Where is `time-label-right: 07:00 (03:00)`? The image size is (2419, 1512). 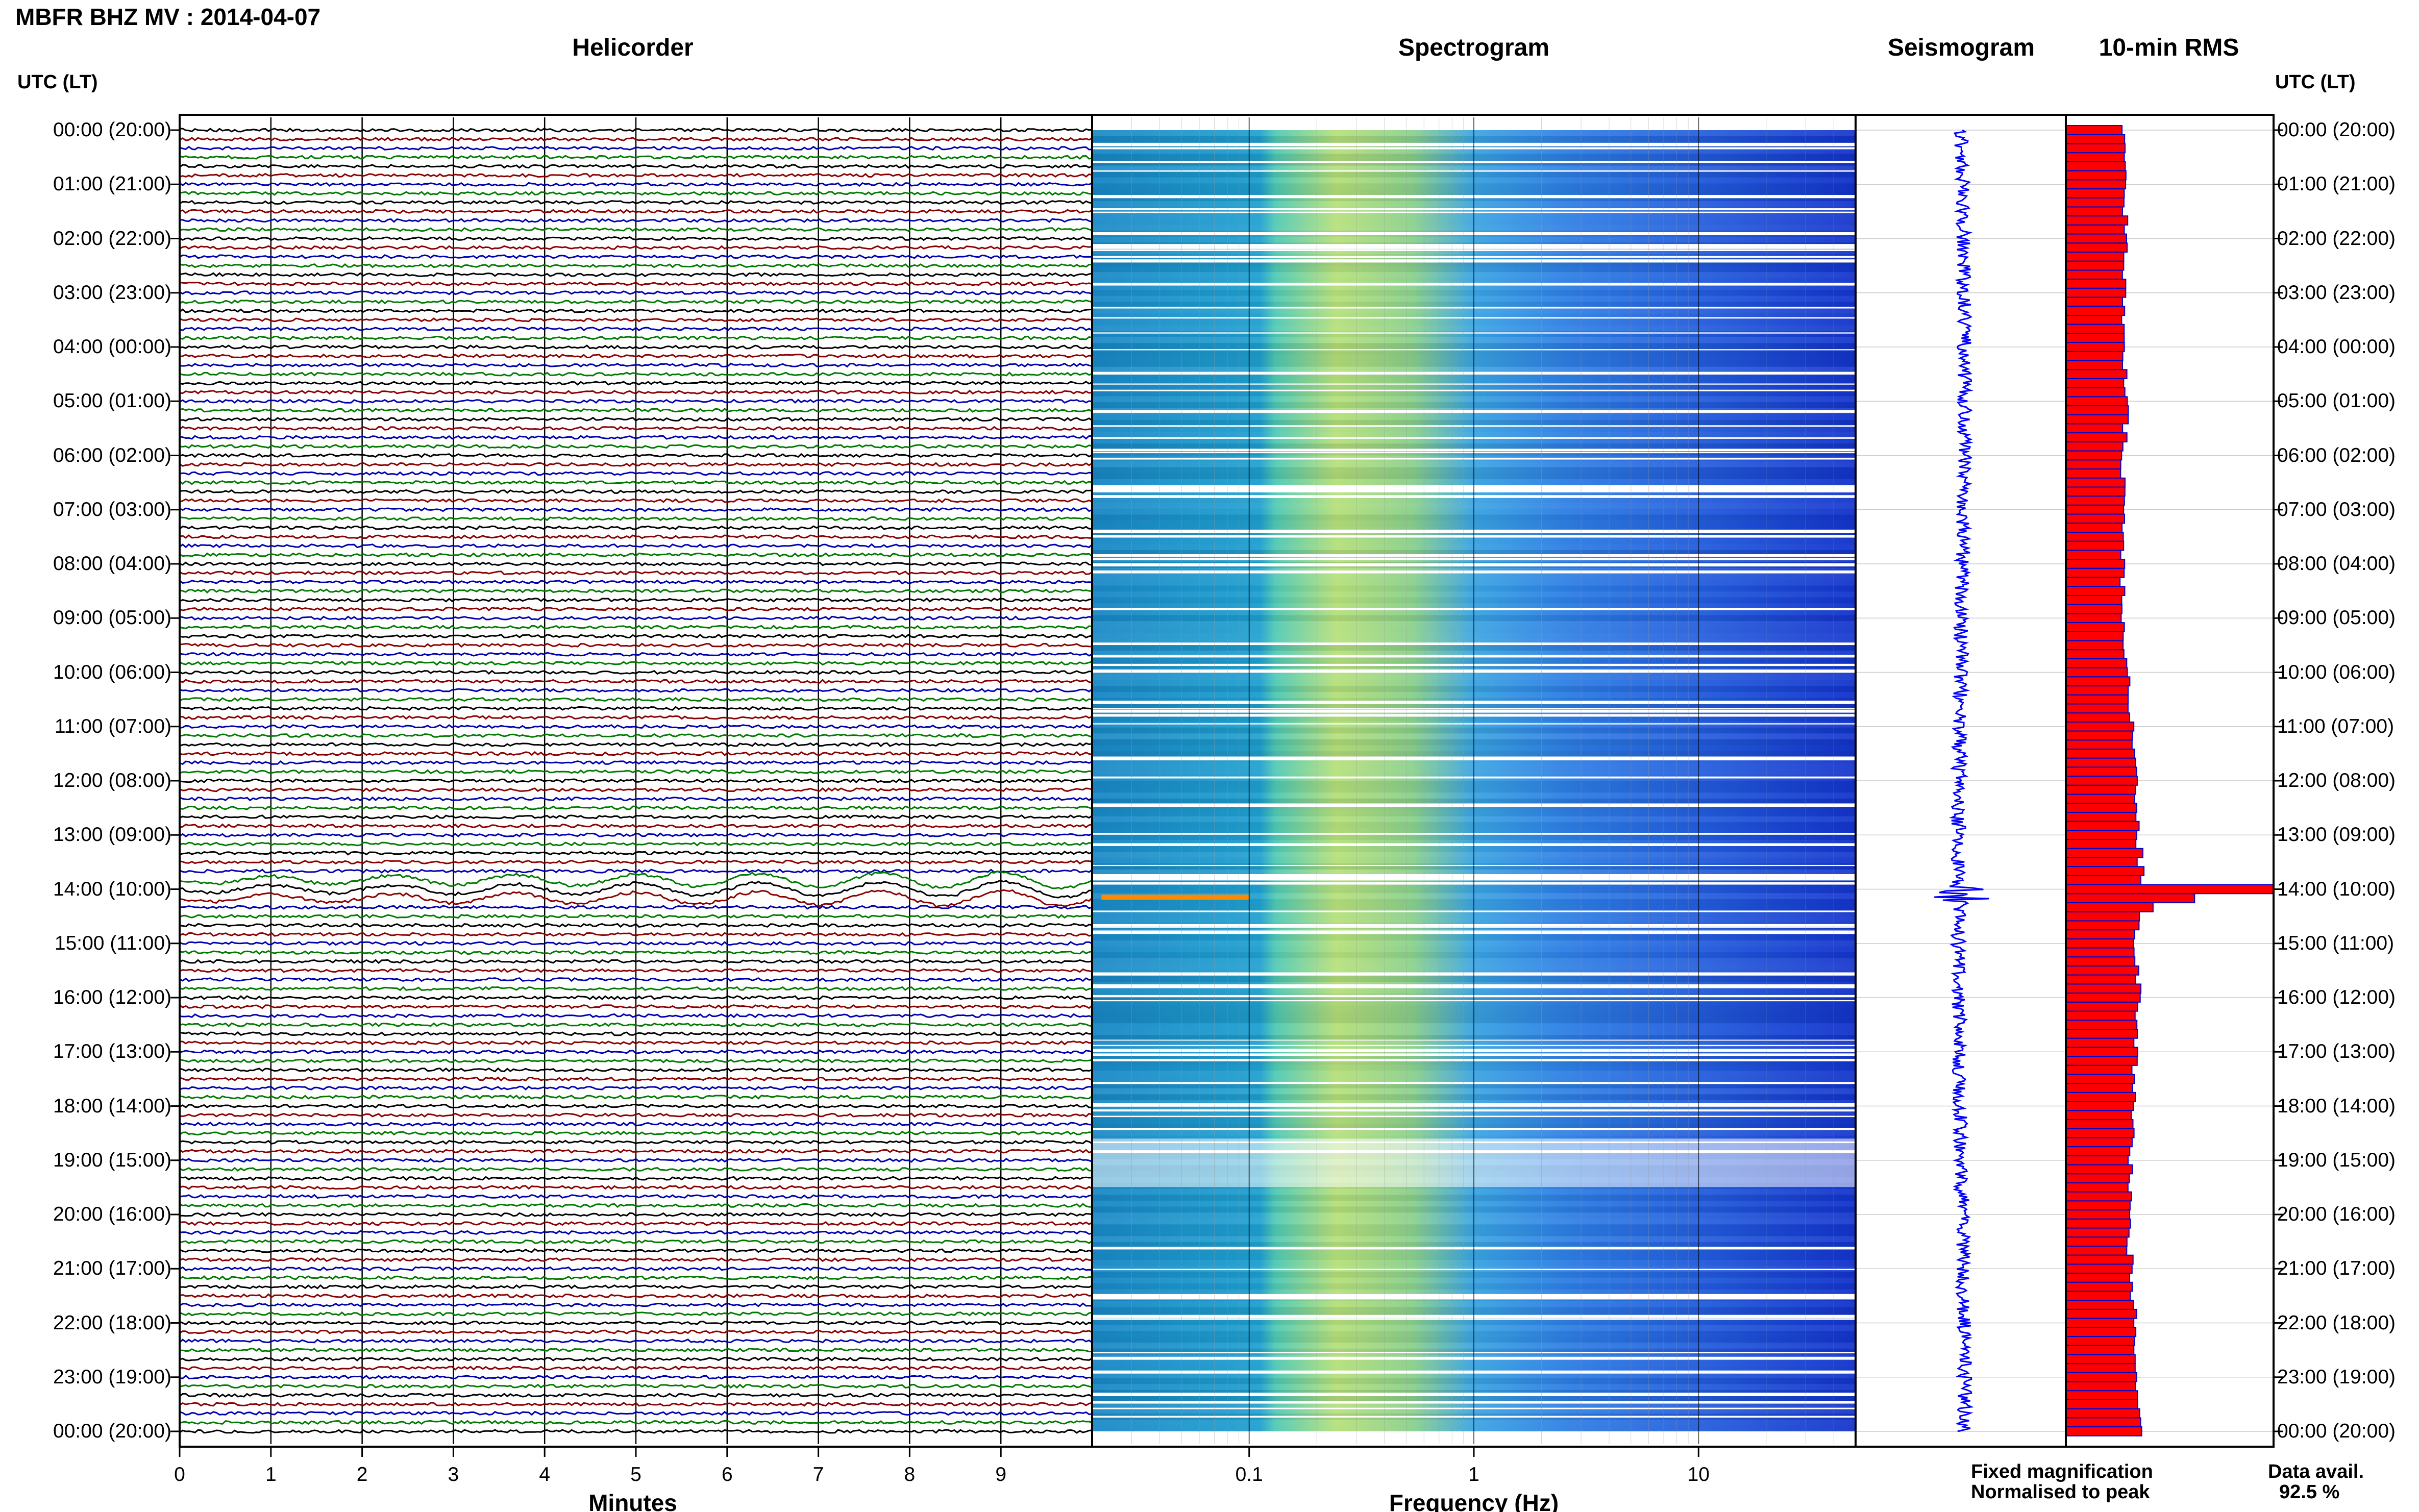 time-label-right: 07:00 (03:00) is located at coordinates (2336, 509).